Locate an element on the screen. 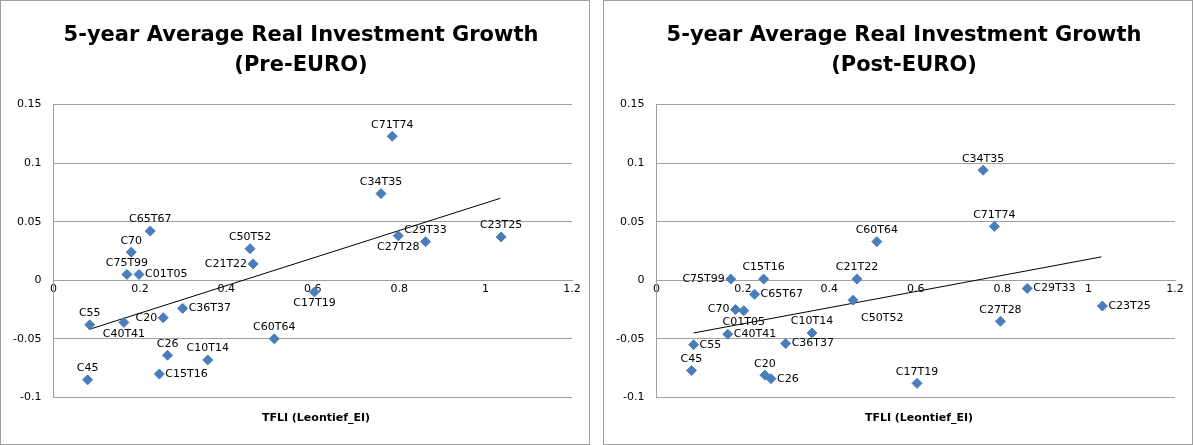 This screenshot has width=1195, height=445. data-label: C01T05 is located at coordinates (166, 274).